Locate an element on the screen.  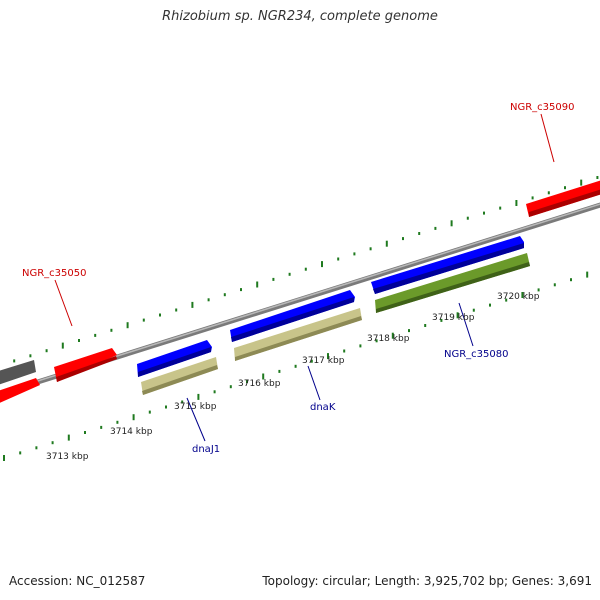
gene-NGR_c35090-feature-shade is located at coordinates (564, 203).